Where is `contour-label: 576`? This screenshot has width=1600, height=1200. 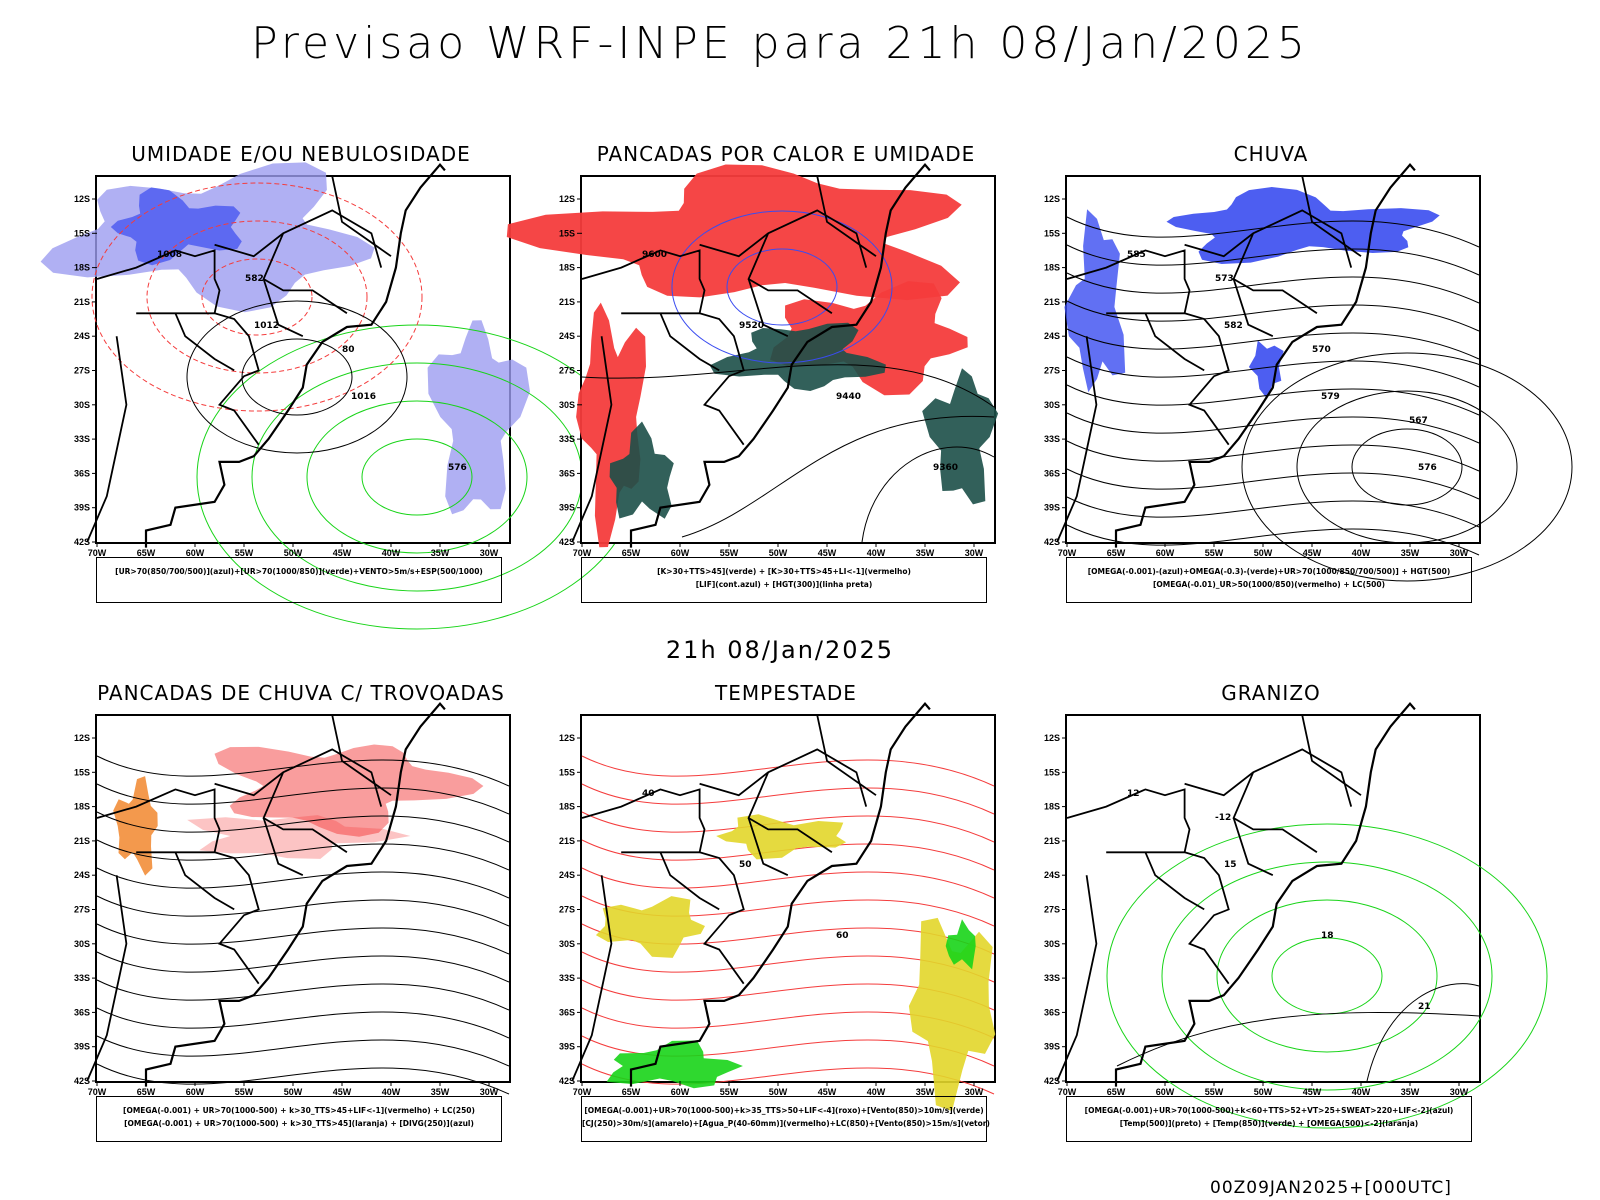 contour-label: 576 is located at coordinates (1427, 468).